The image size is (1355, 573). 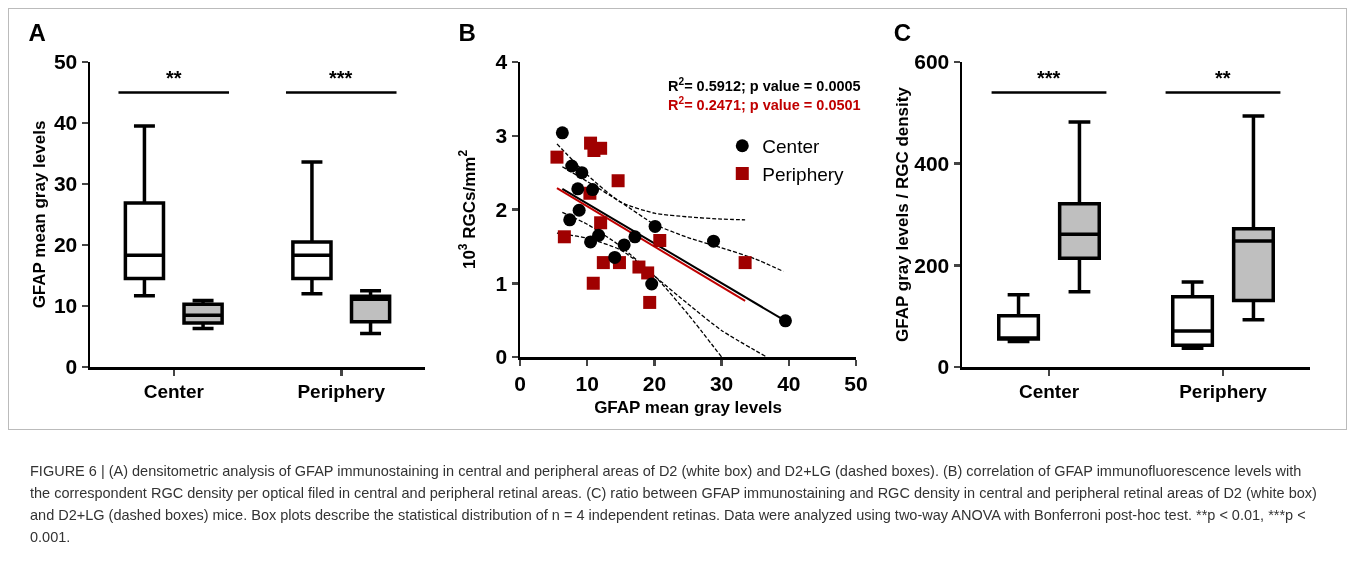 What do you see at coordinates (721, 383) in the screenshot?
I see `x-tick-label: 30` at bounding box center [721, 383].